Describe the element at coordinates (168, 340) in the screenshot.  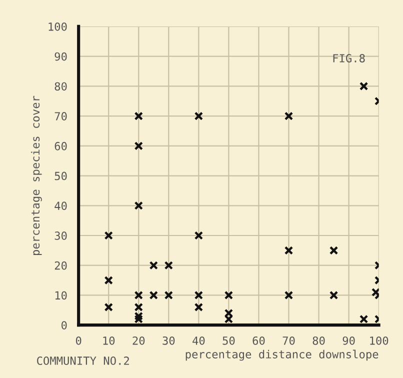
I see `x-tick-label: 30` at that location.